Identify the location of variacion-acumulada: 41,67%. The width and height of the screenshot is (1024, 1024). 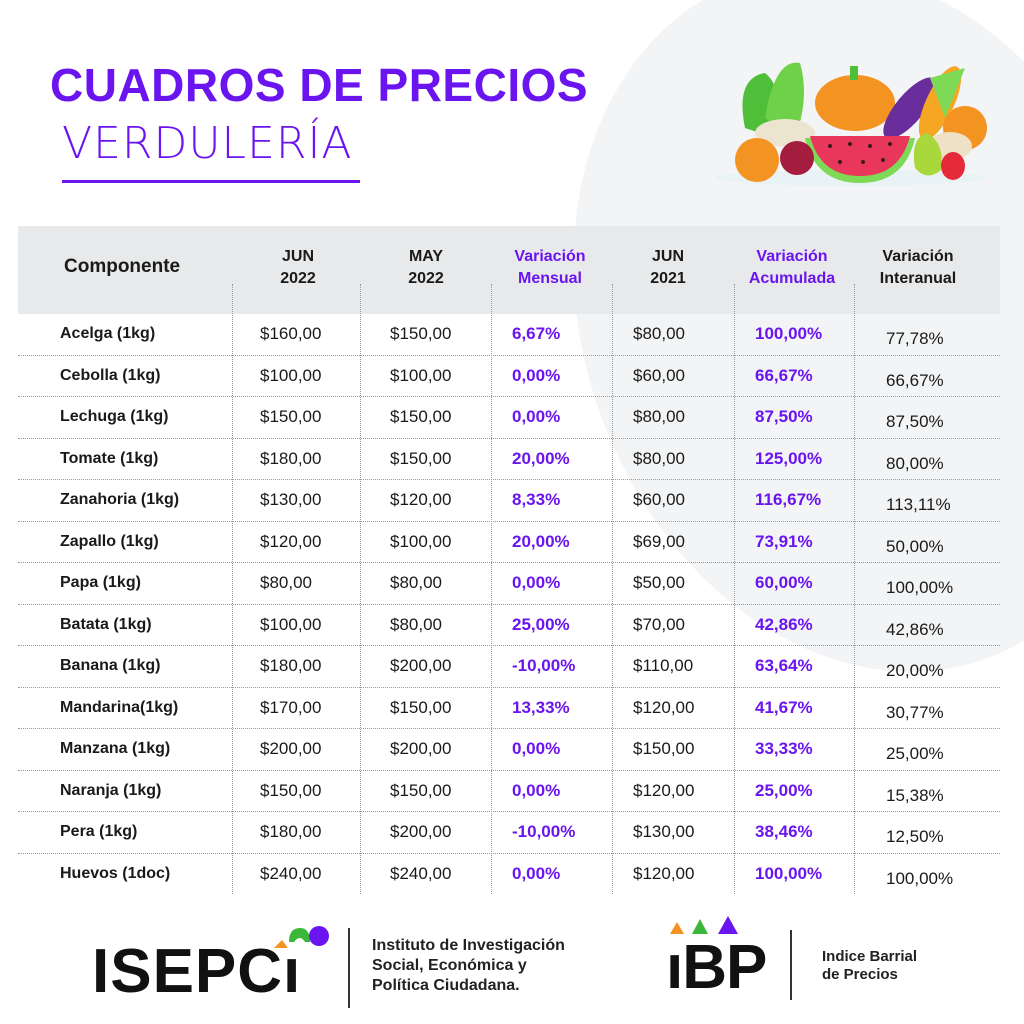
(784, 707).